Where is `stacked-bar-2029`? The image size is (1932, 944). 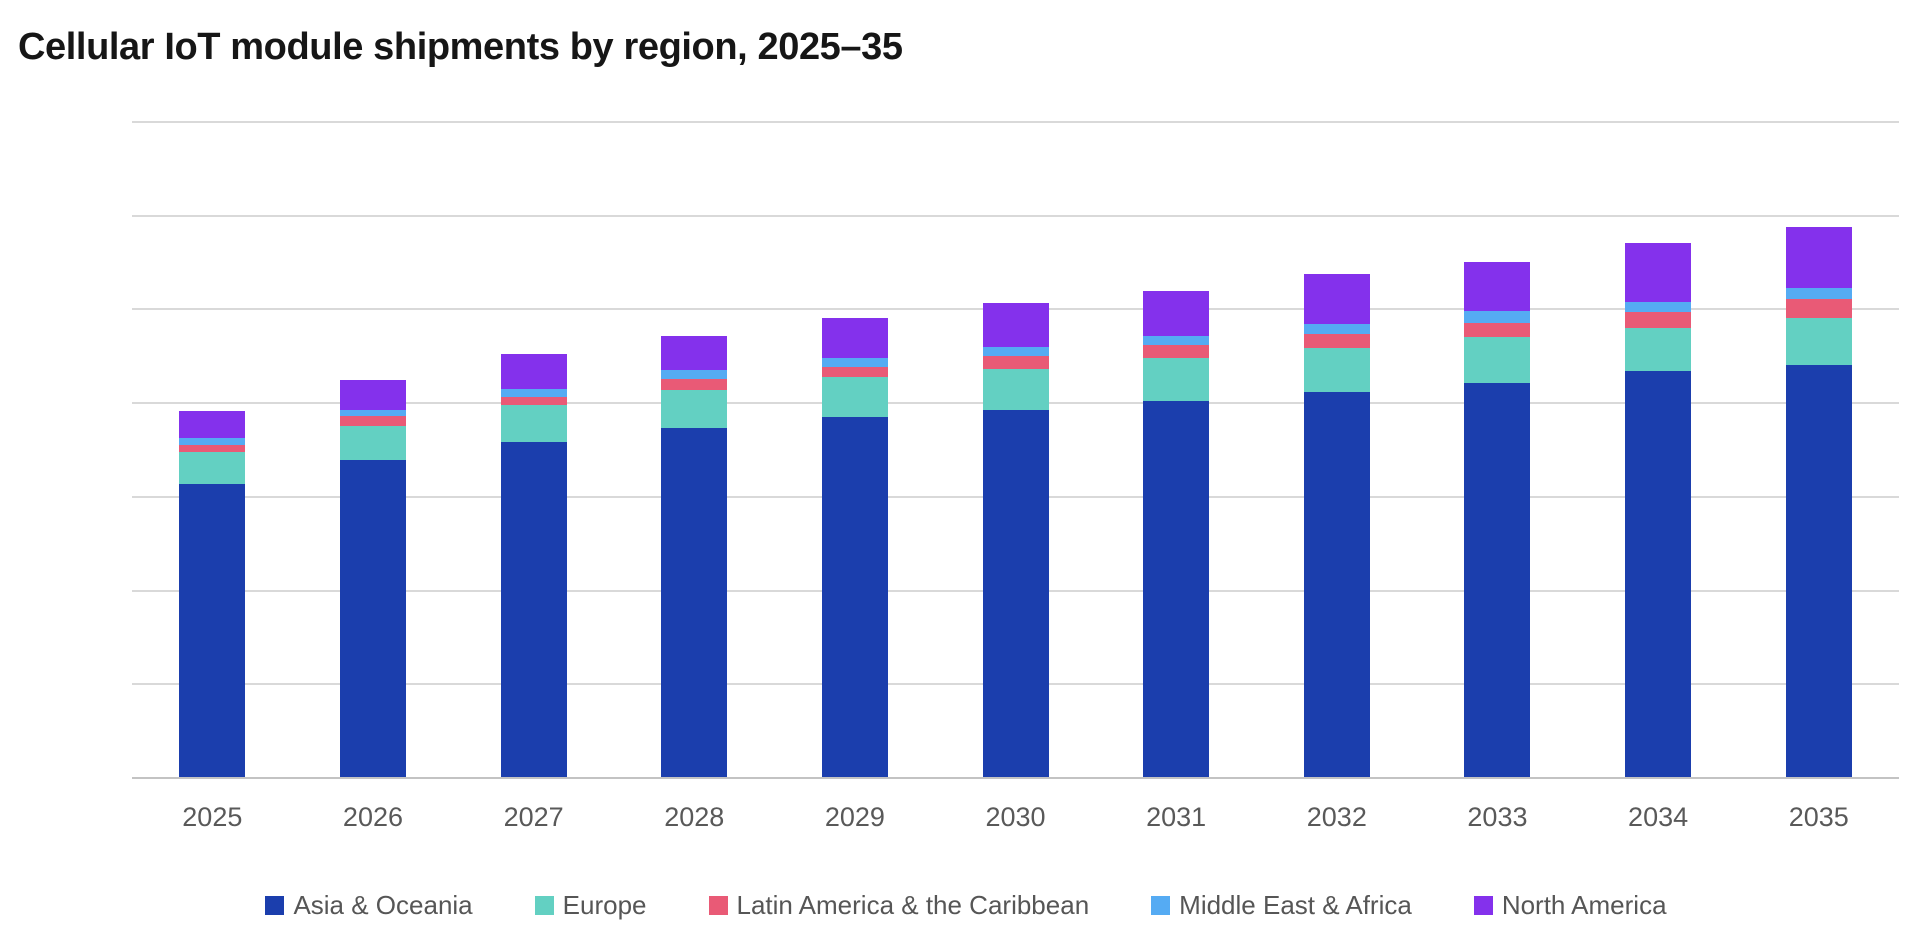
stacked-bar-2029 is located at coordinates (854, 547).